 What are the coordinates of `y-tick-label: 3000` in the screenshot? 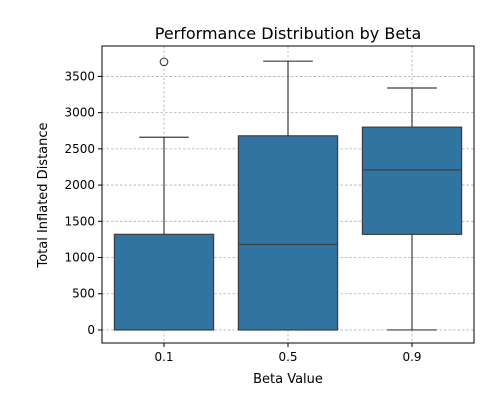 It's located at (79, 113).